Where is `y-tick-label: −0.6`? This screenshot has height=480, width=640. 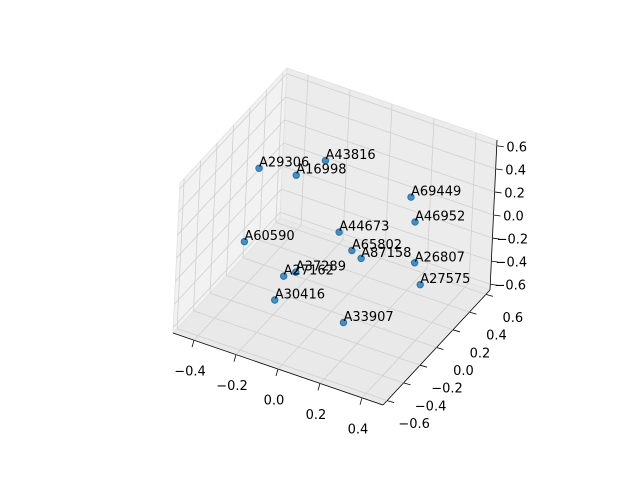
y-tick-label: −0.6 is located at coordinates (414, 424).